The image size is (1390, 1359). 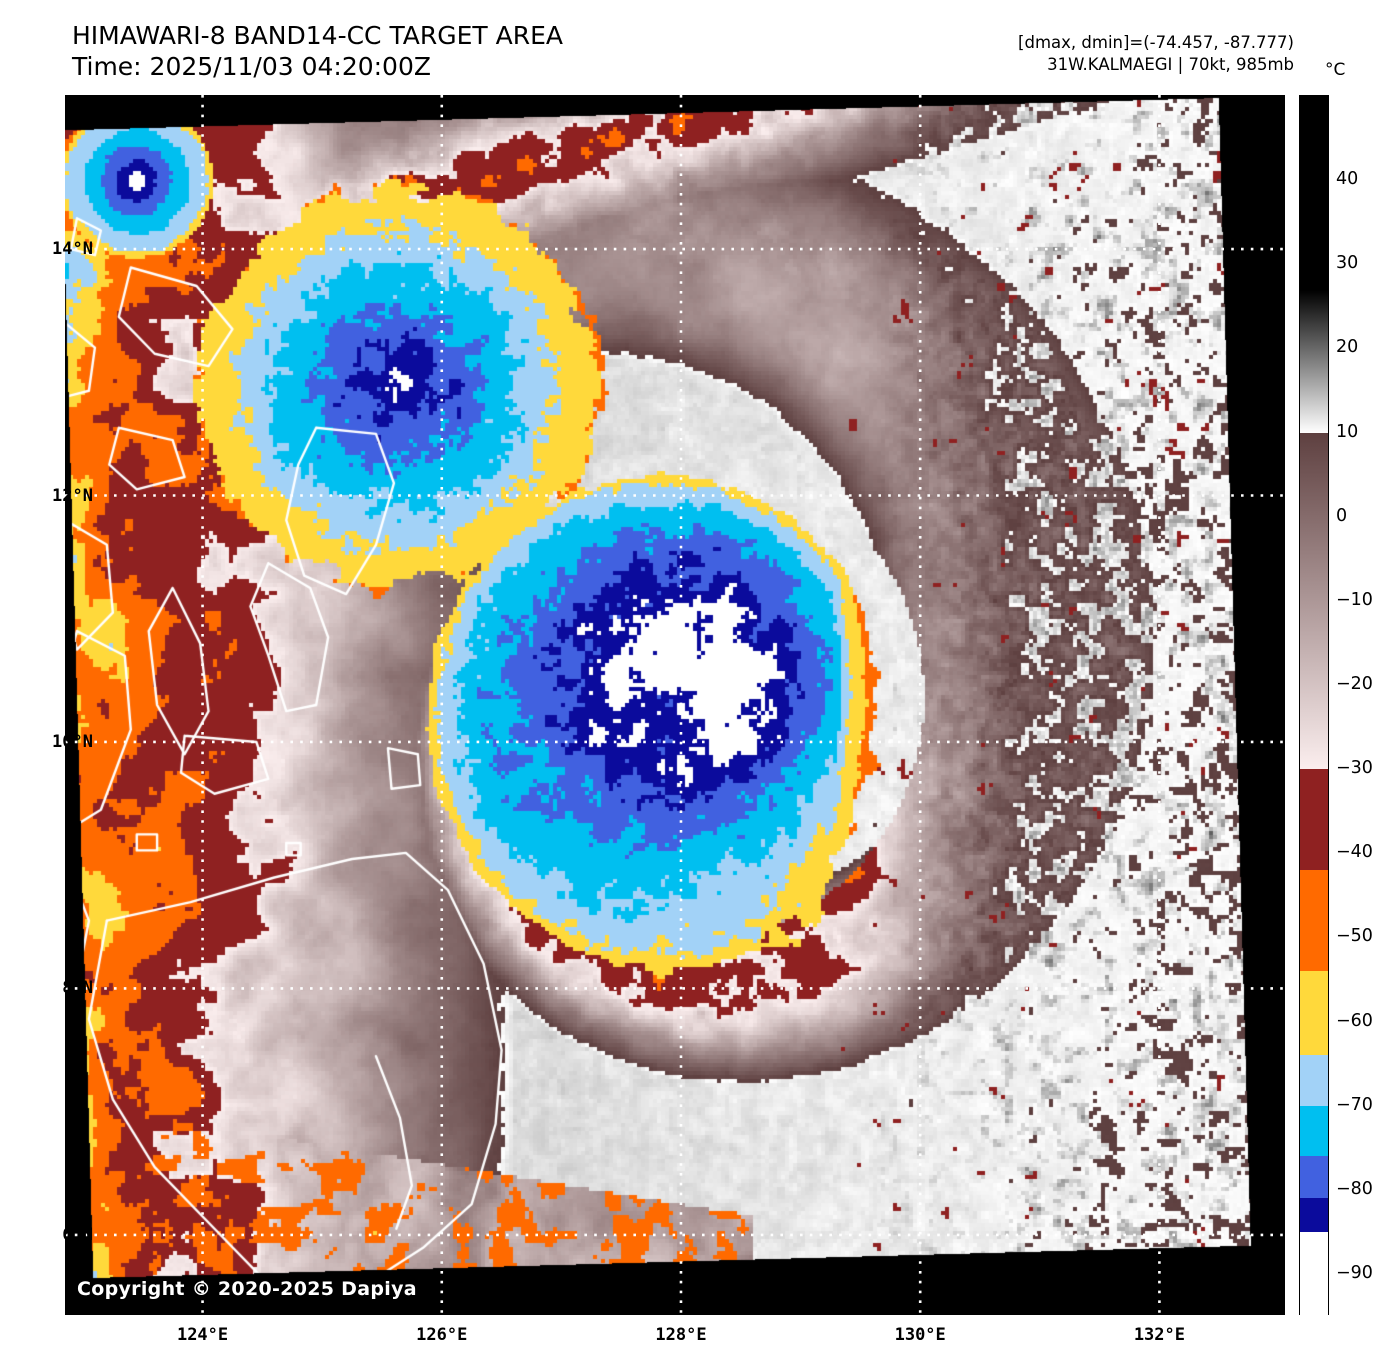 What do you see at coordinates (1159, 1335) in the screenshot?
I see `lon-tick-132: 132°E` at bounding box center [1159, 1335].